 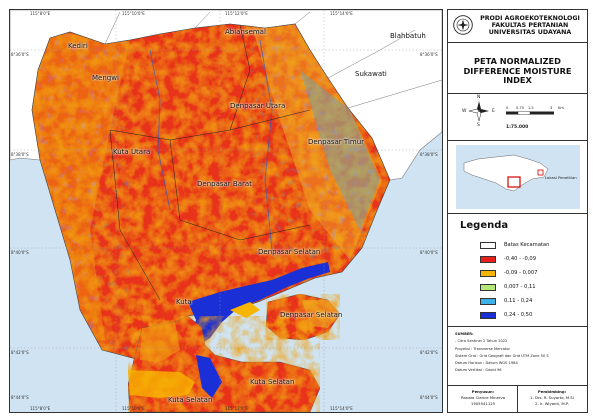 What do you see at coordinates (236, 13) in the screenshot?
I see `top-tick-3: 115°12'0"E` at bounding box center [236, 13].